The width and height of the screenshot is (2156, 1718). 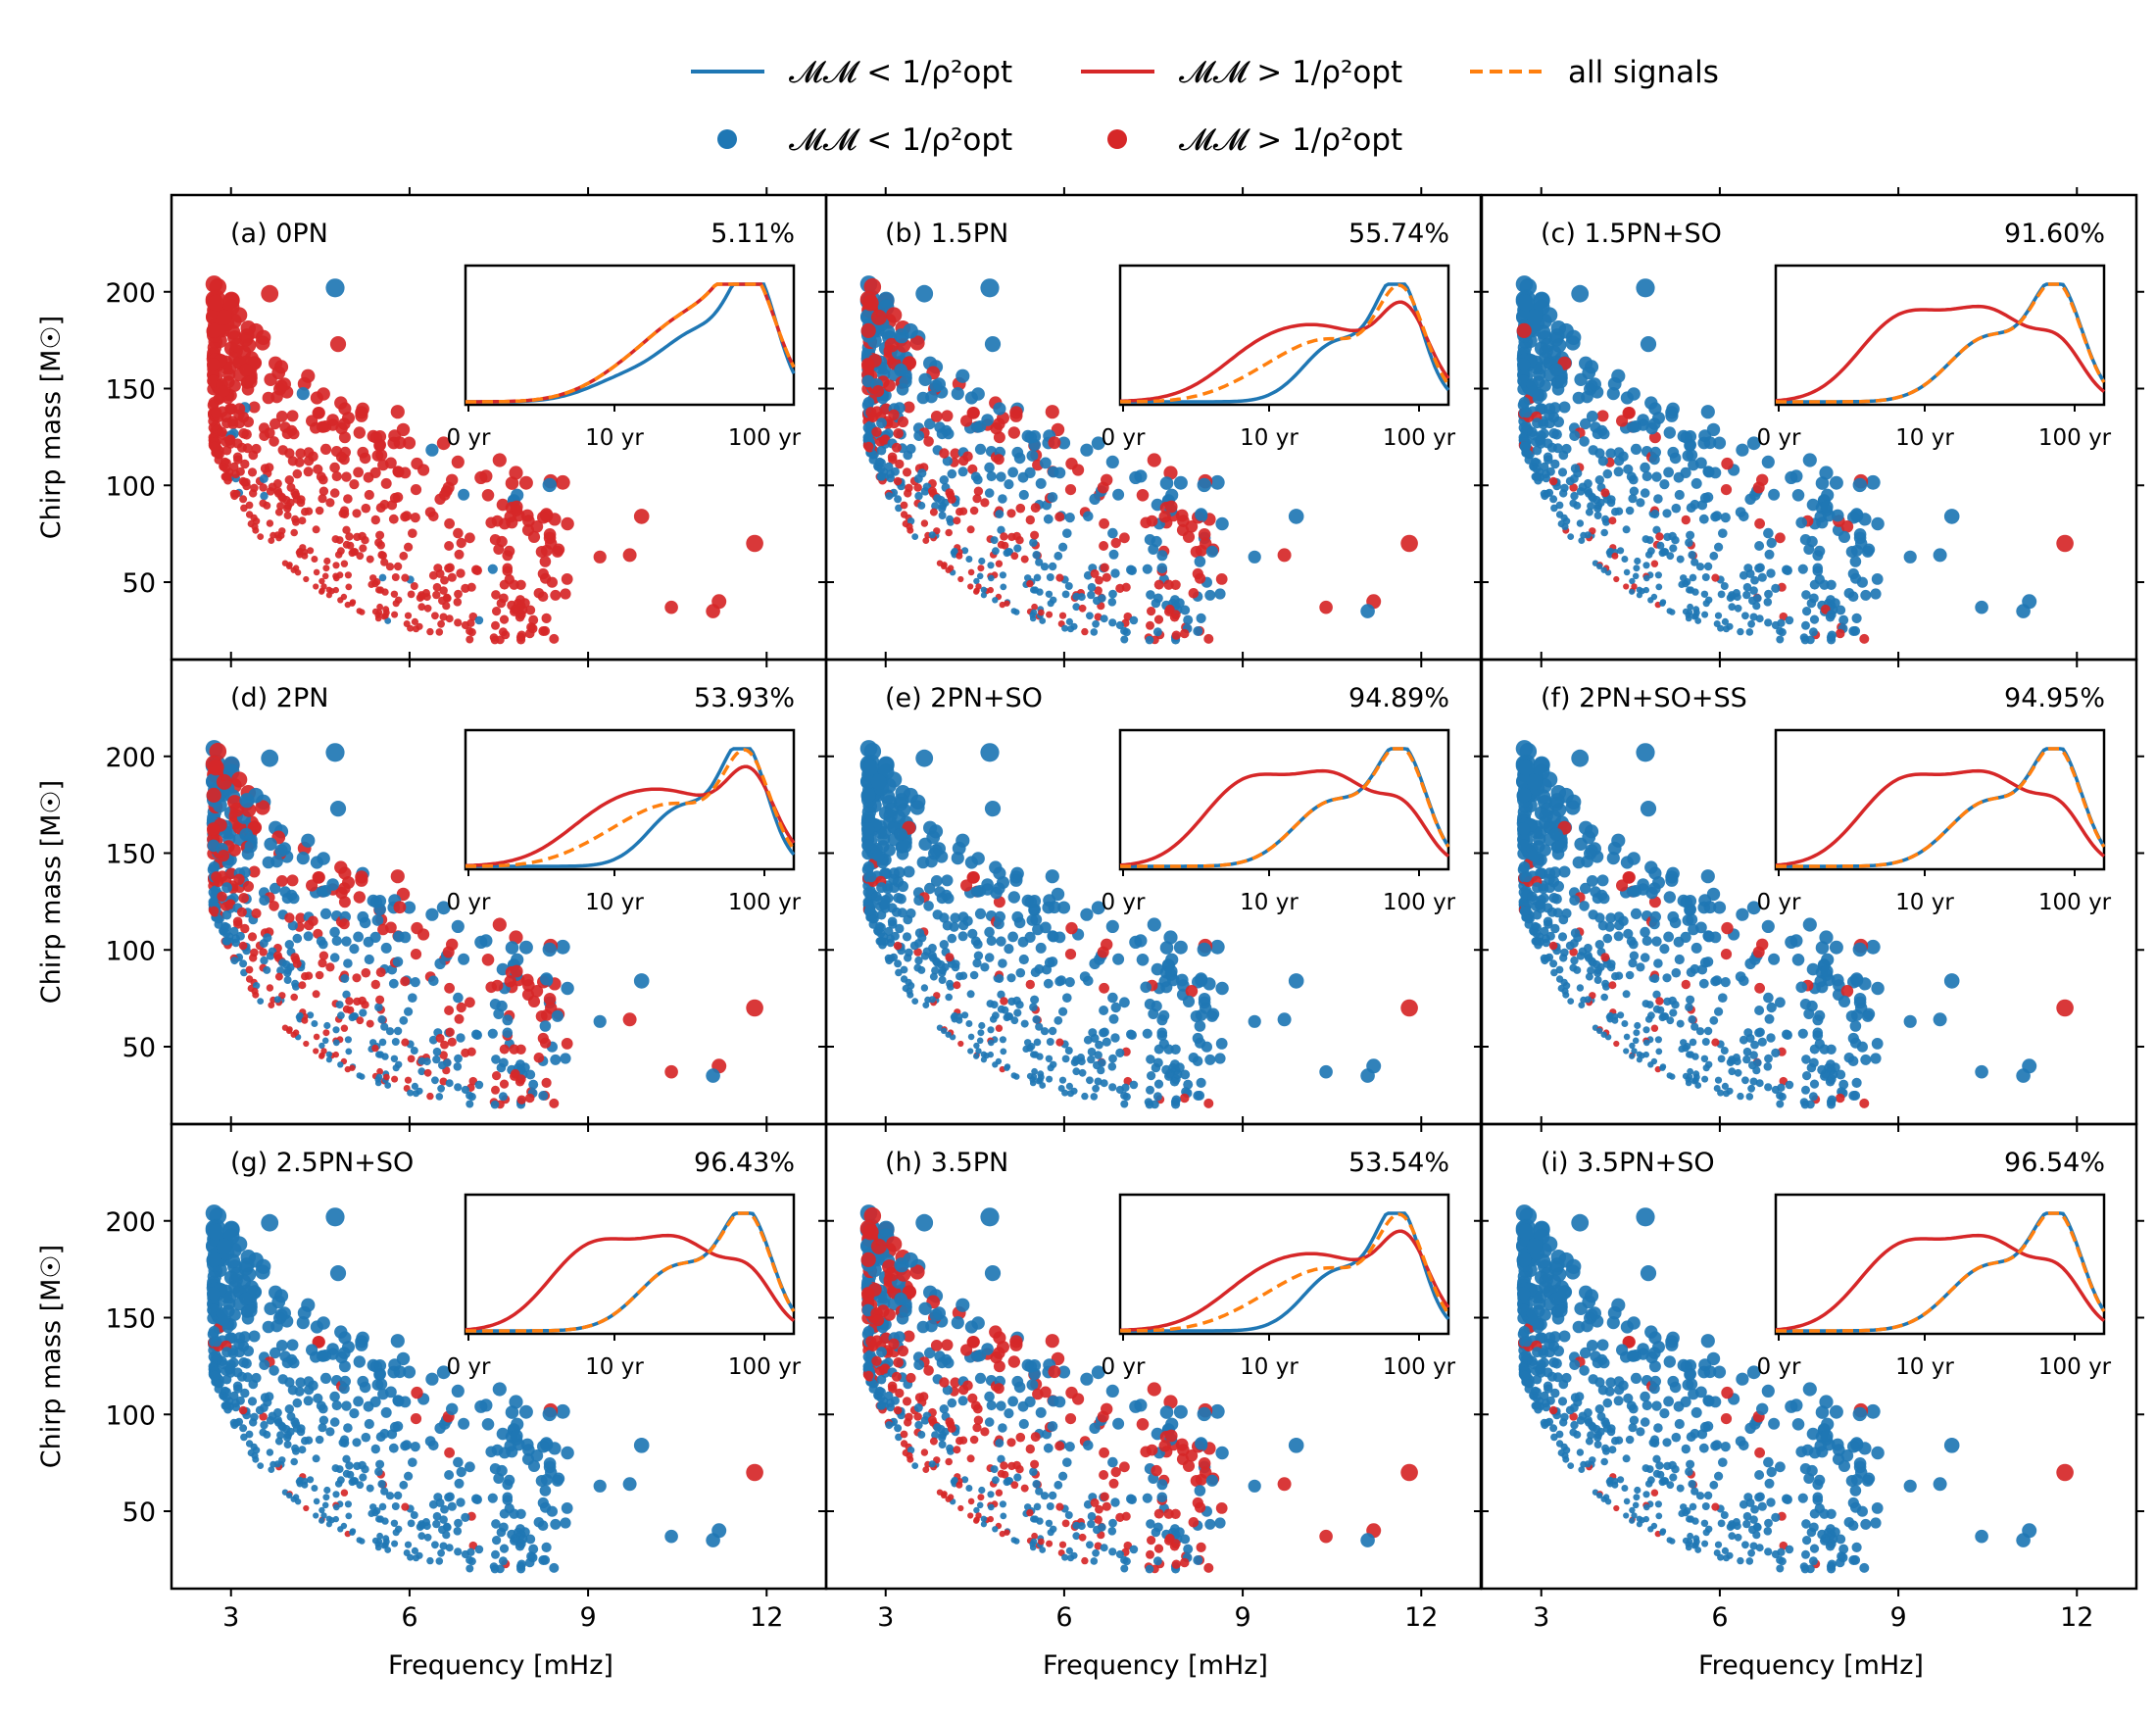 I want to click on inset: 0 yr 10 yr 100 yr, so click(x=1278, y=357).